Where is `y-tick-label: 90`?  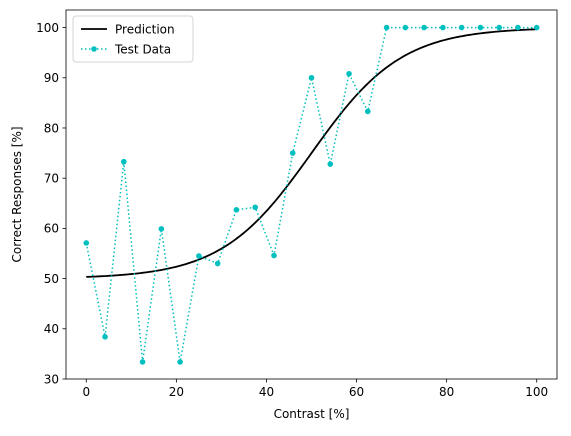
y-tick-label: 90 is located at coordinates (51, 78).